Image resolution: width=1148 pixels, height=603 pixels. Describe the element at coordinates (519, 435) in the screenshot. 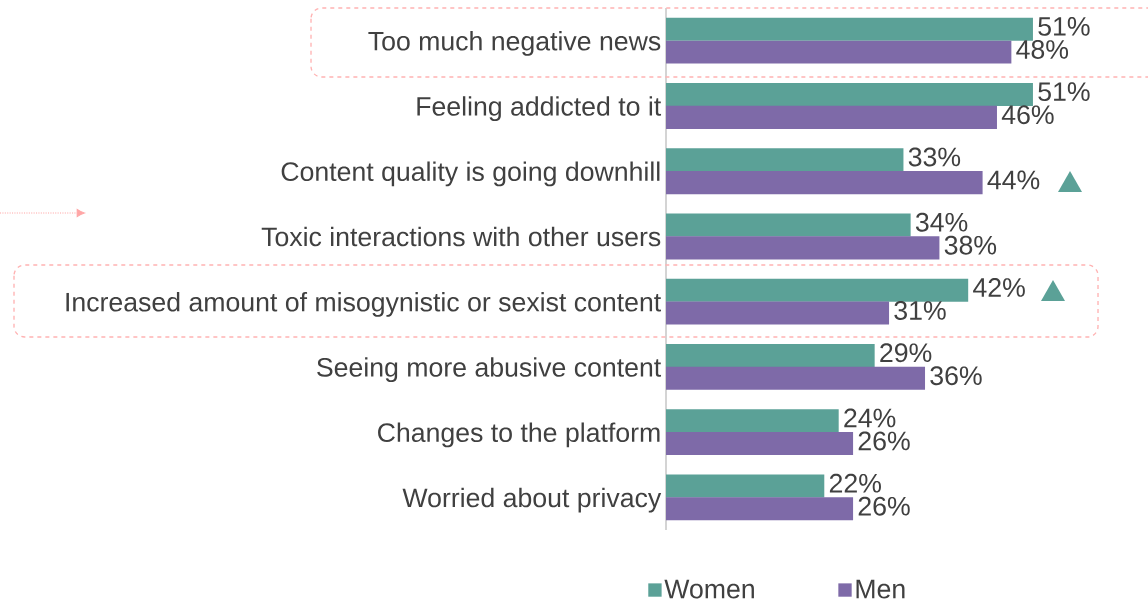

I see `y-tick-label: Changes to the platform` at that location.